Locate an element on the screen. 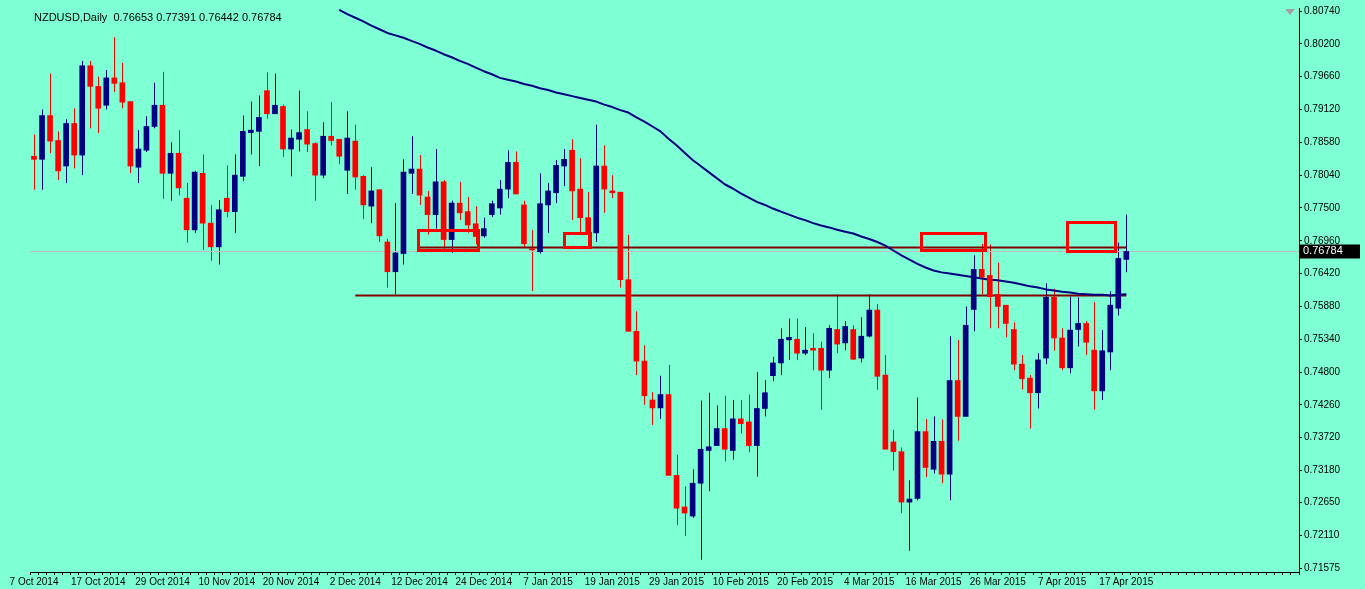 The width and height of the screenshot is (1365, 589). x-tick-label: 24 Dec 2014 is located at coordinates (484, 581).